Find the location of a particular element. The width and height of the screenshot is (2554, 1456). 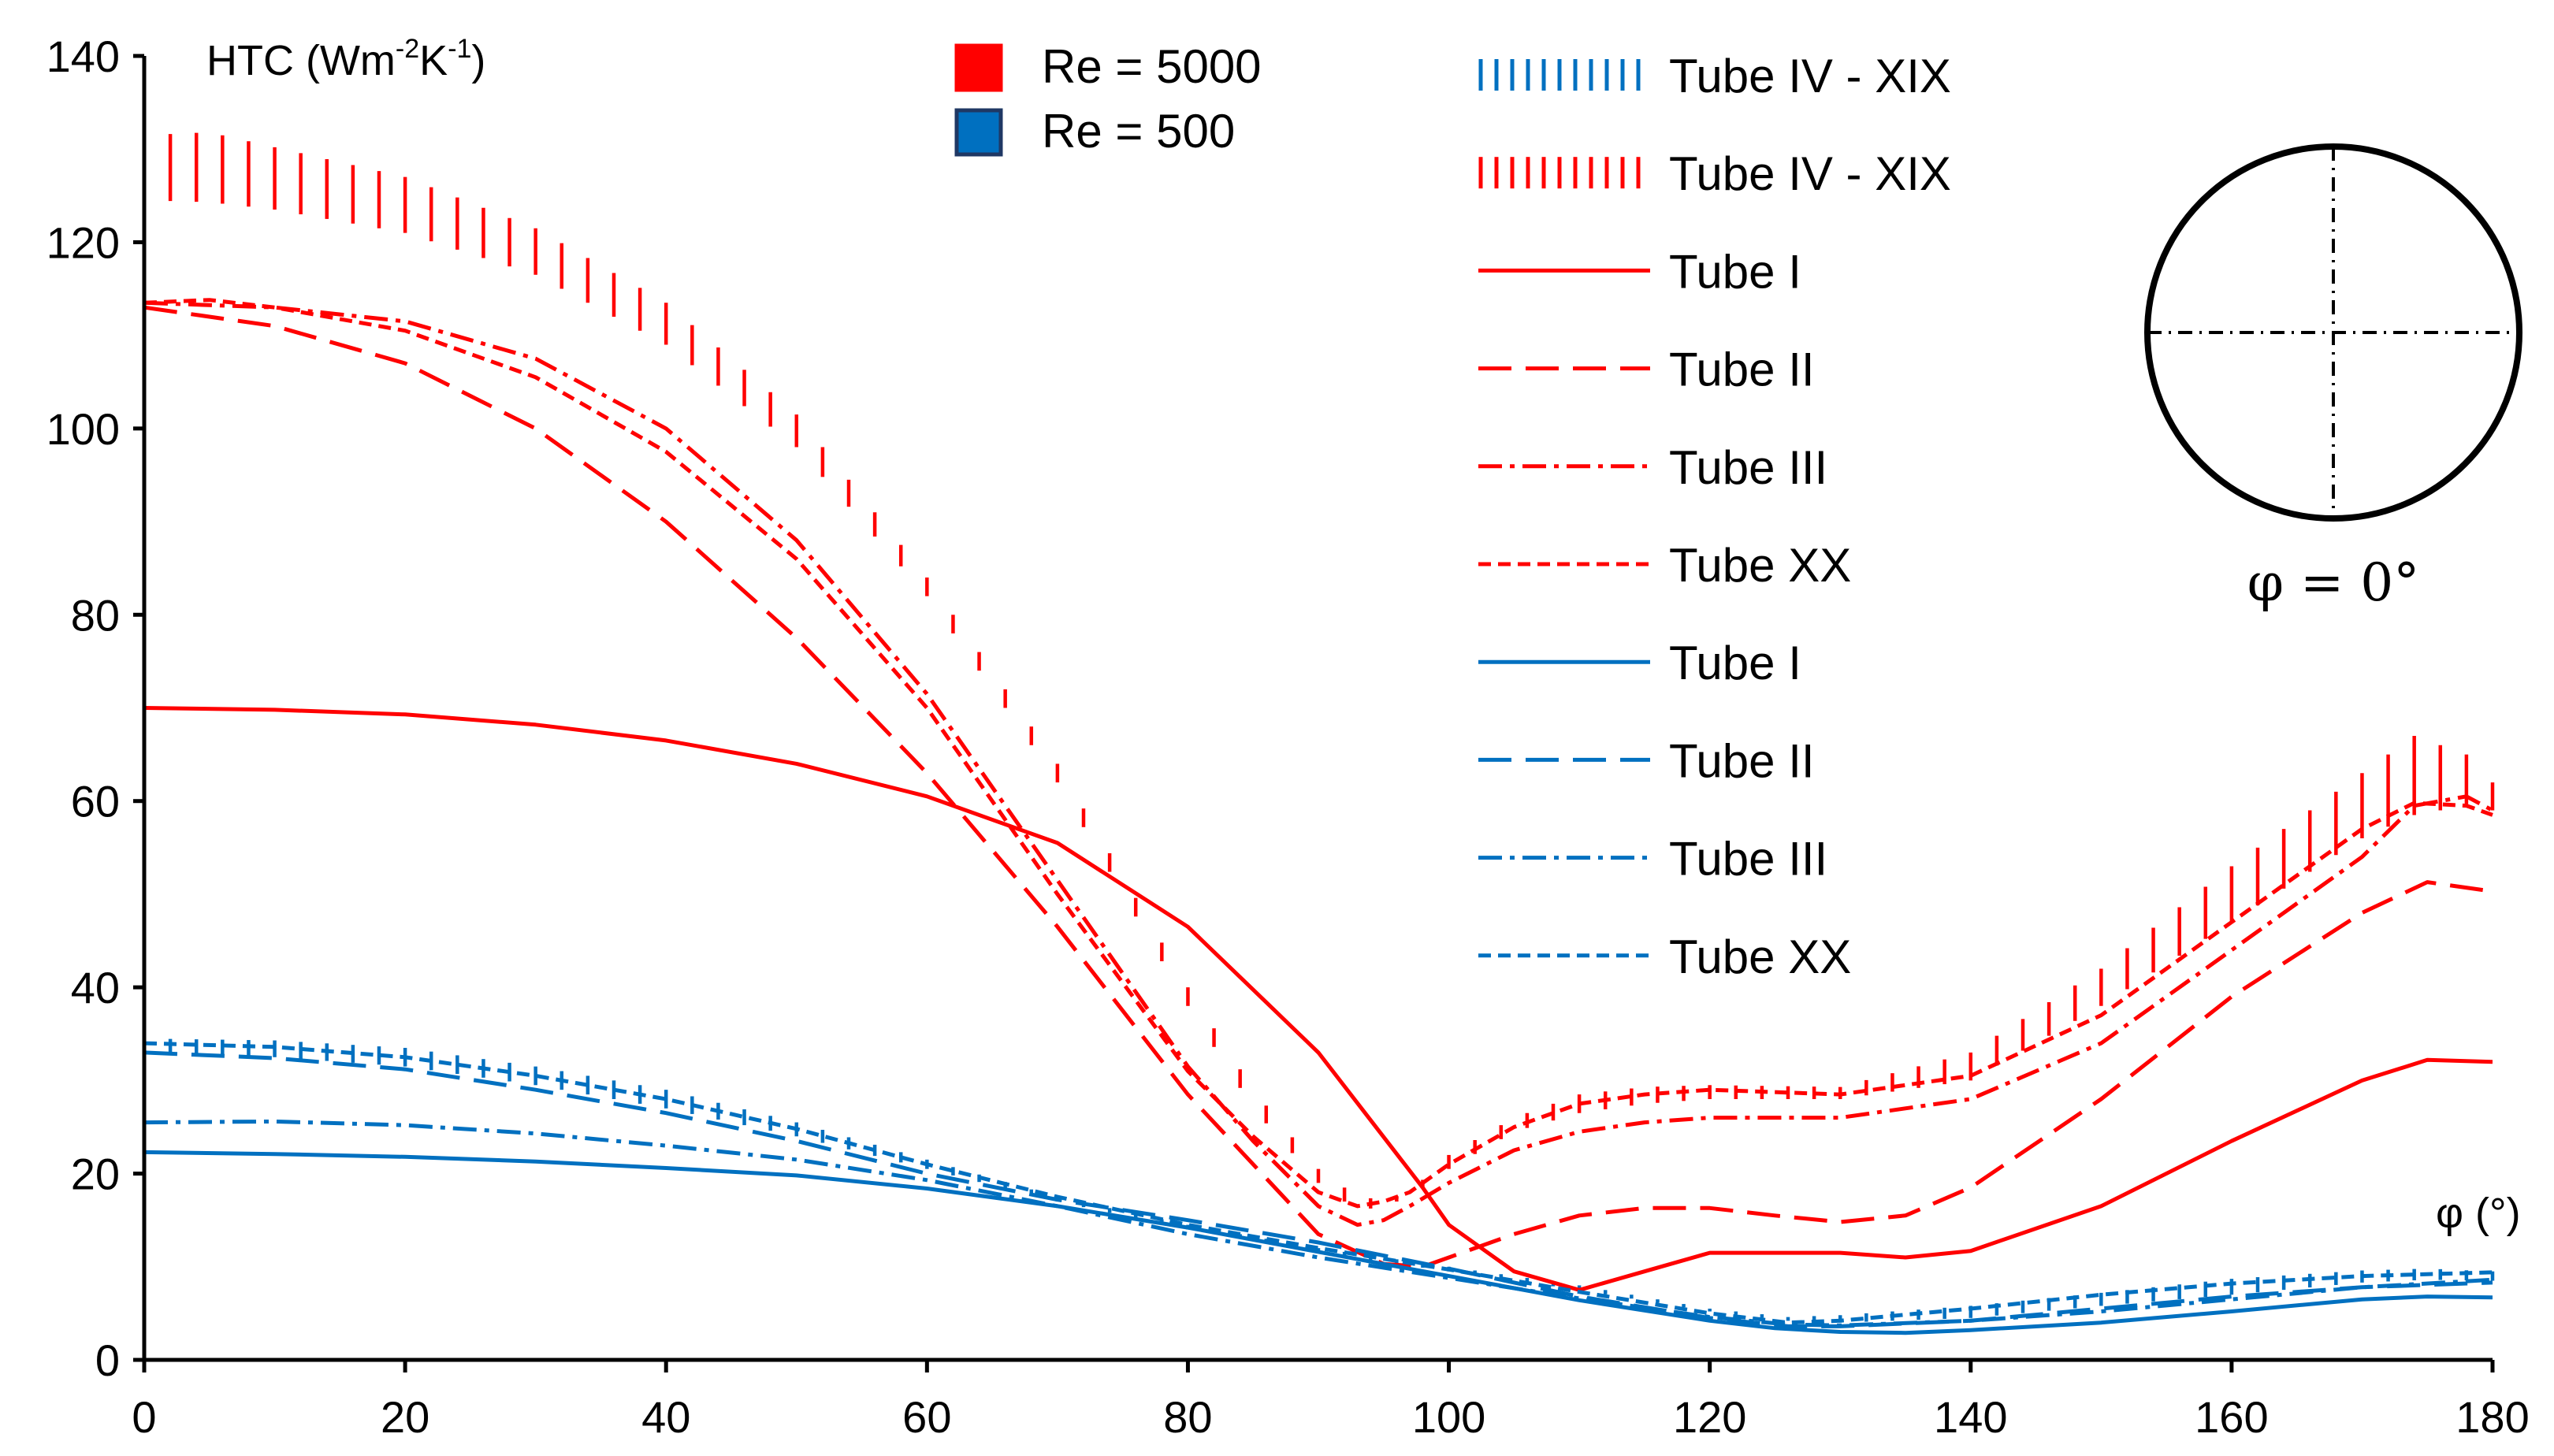

y-tick-label-3: 60 is located at coordinates (95, 801).